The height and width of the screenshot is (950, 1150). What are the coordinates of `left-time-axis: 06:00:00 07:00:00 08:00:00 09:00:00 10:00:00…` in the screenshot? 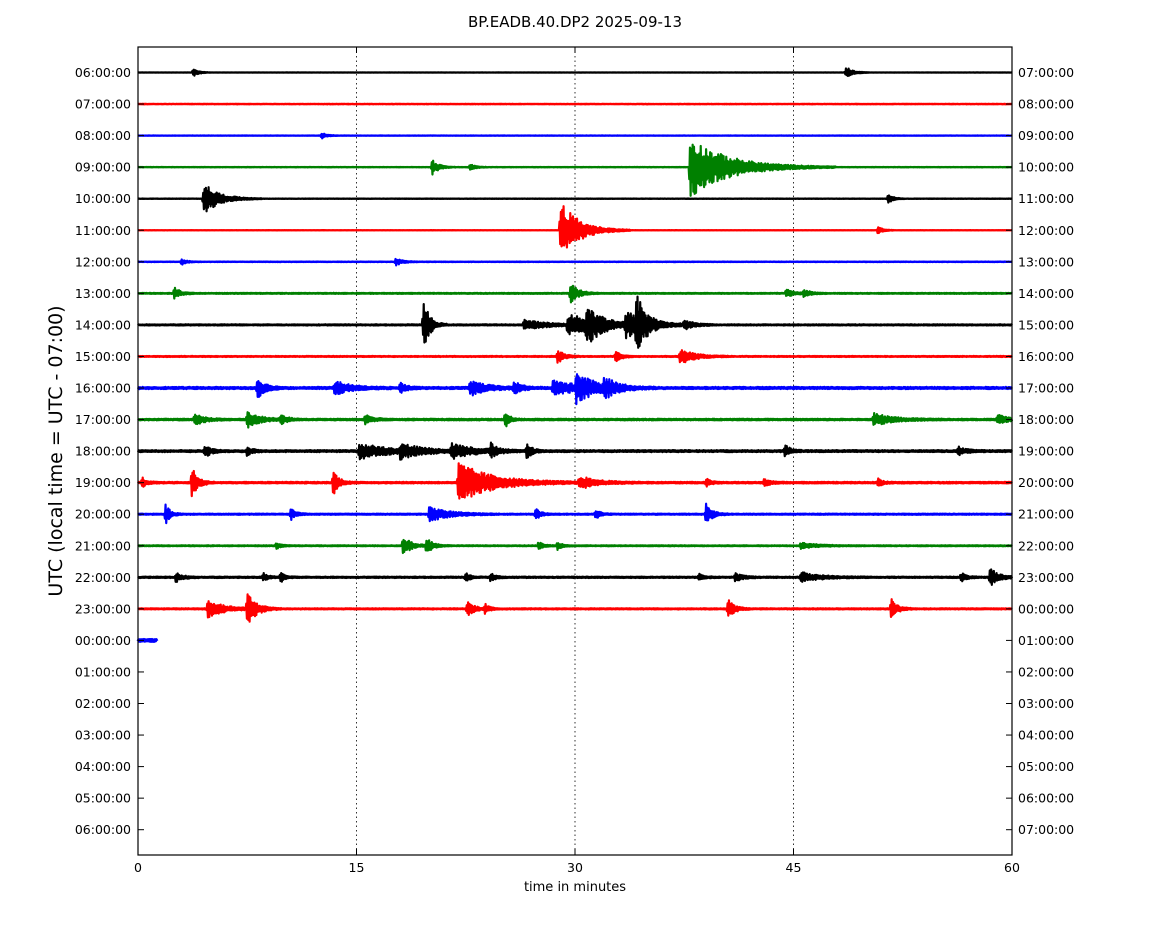 It's located at (109, 451).